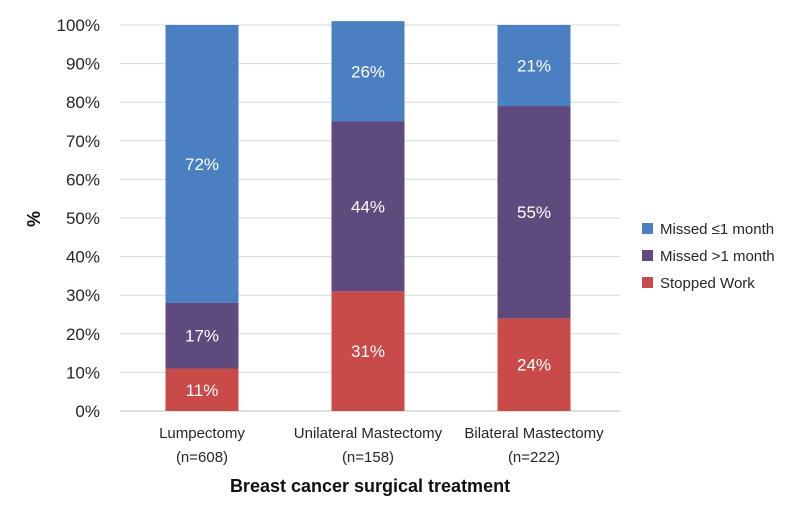 This screenshot has height=505, width=800. Describe the element at coordinates (83, 102) in the screenshot. I see `y-tick-label: 80%` at that location.